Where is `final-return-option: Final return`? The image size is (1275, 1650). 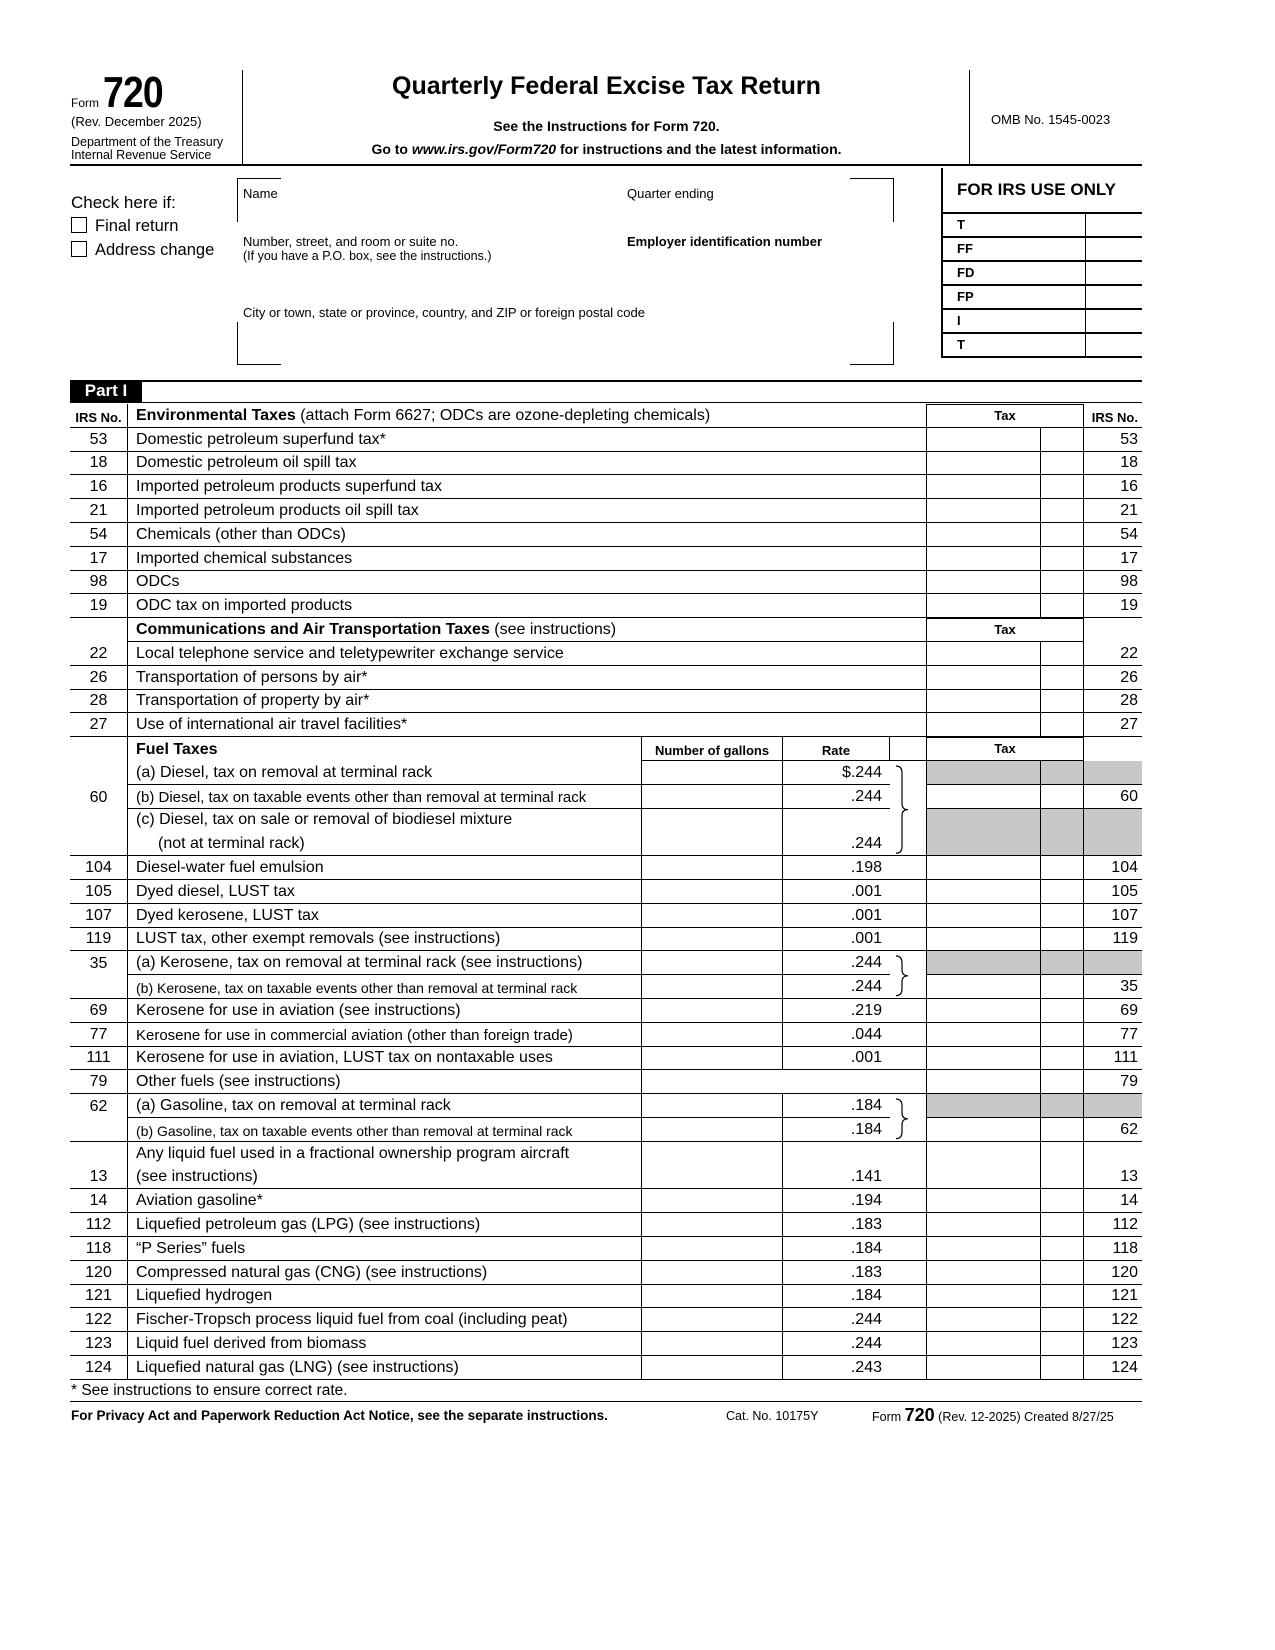 final-return-option: Final return is located at coordinates (124, 226).